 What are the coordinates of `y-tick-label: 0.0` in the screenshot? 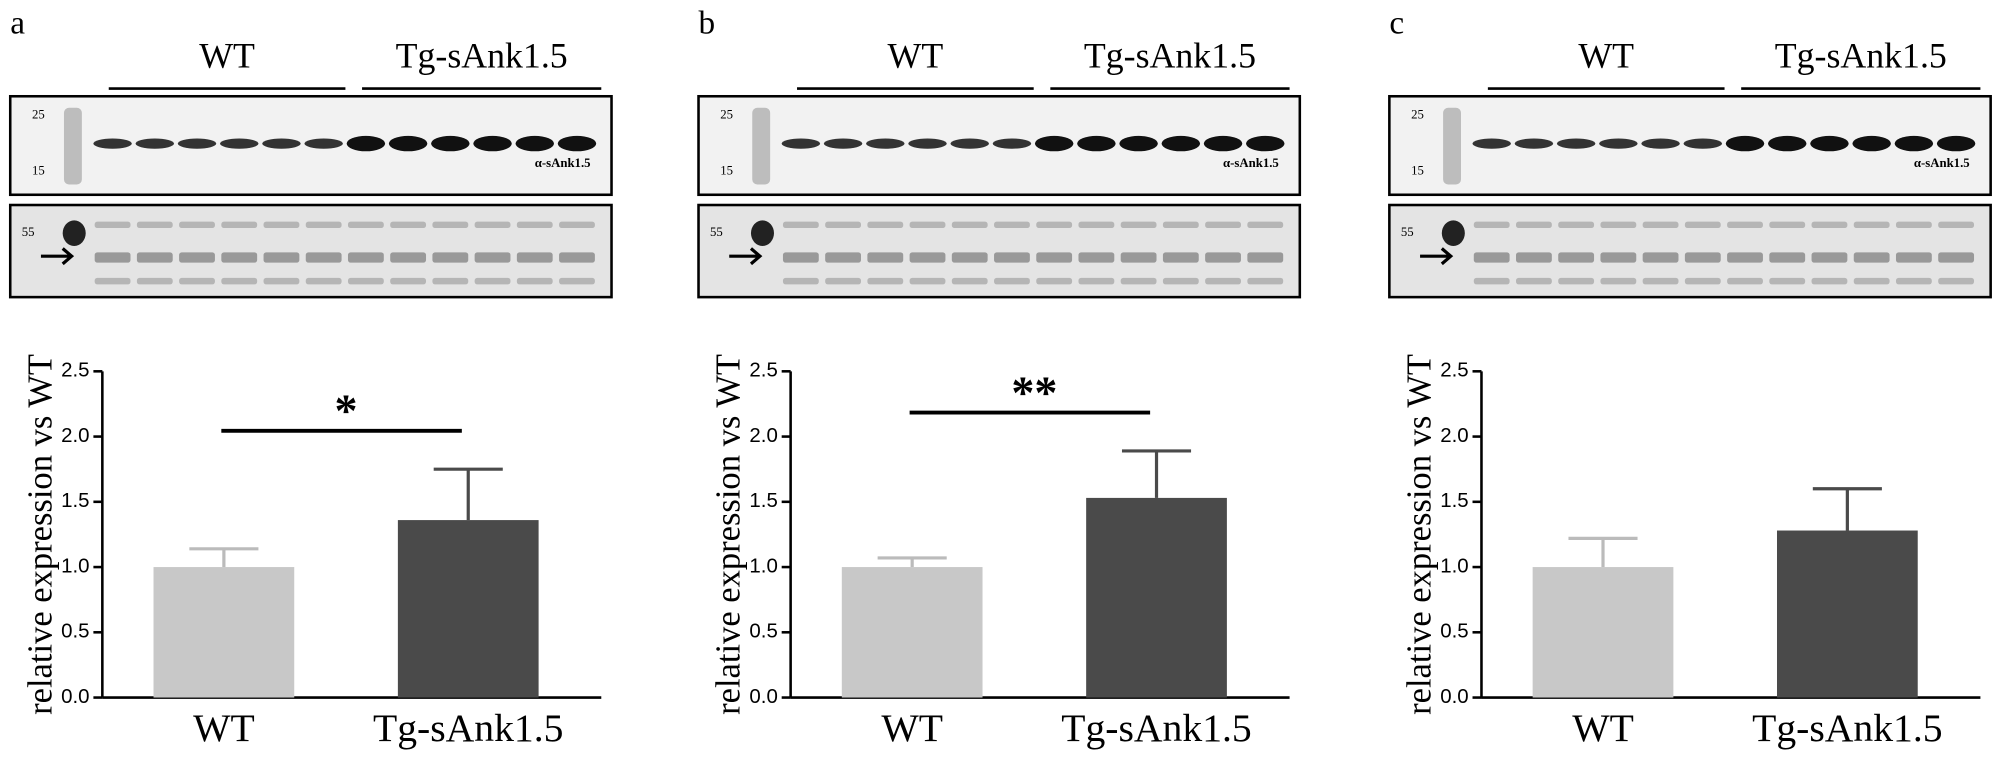 It's located at (75, 696).